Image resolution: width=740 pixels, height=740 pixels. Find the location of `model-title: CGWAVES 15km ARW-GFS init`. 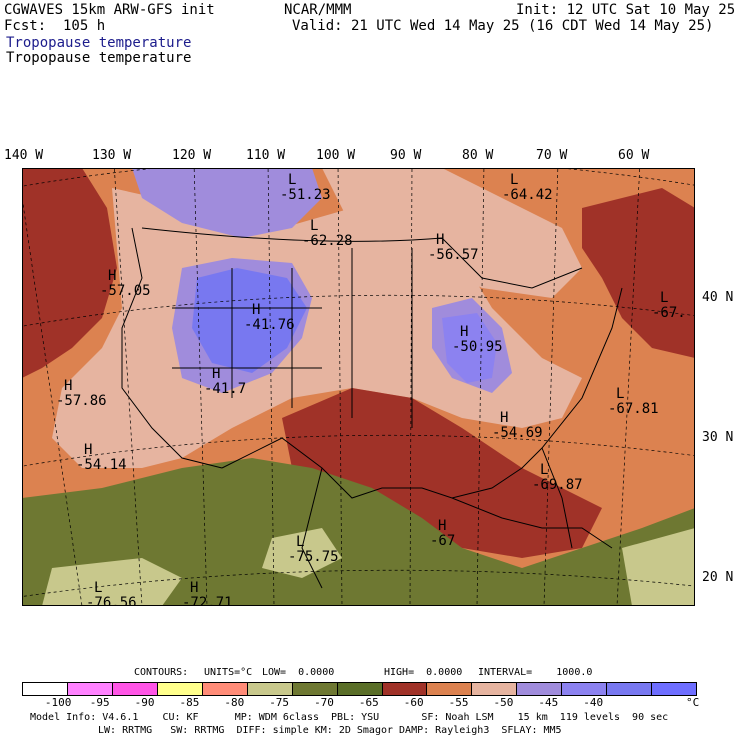

model-title: CGWAVES 15km ARW-GFS init is located at coordinates (109, 10).